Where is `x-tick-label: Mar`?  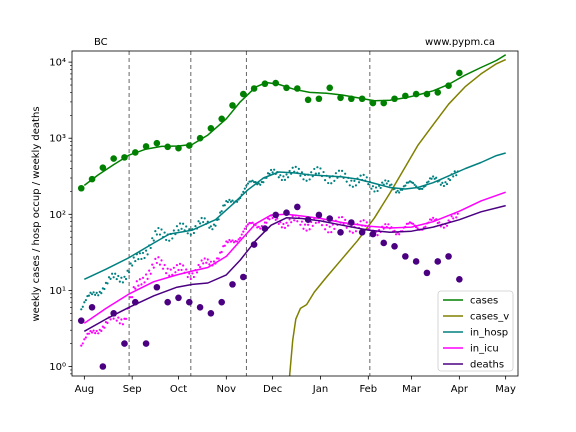
x-tick-label: Mar is located at coordinates (412, 389).